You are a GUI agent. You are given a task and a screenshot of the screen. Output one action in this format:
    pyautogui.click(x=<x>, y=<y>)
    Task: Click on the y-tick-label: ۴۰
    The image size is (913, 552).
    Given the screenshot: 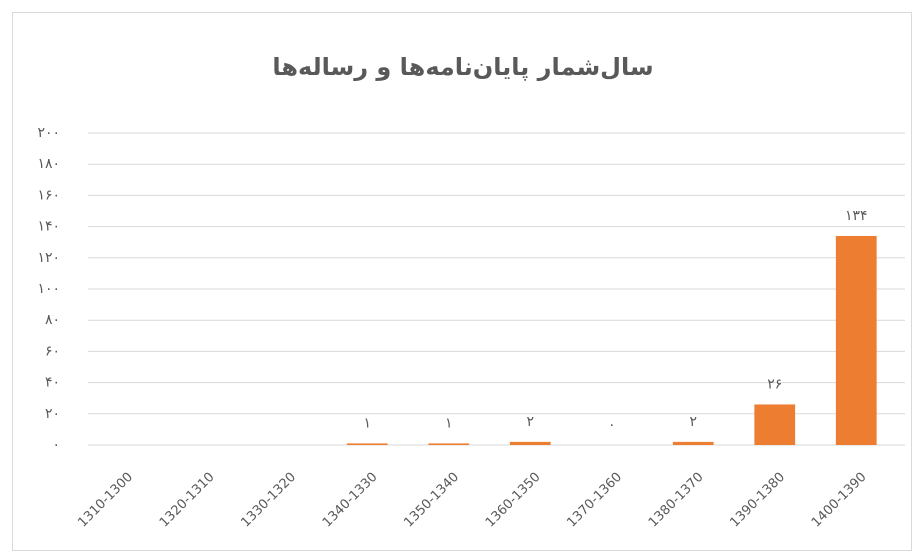 What is the action you would take?
    pyautogui.click(x=52, y=383)
    